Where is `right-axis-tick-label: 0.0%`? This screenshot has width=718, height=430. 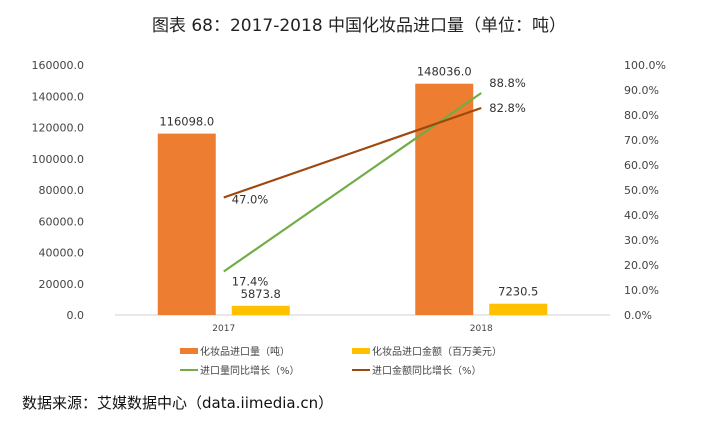
right-axis-tick-label: 0.0% is located at coordinates (638, 315).